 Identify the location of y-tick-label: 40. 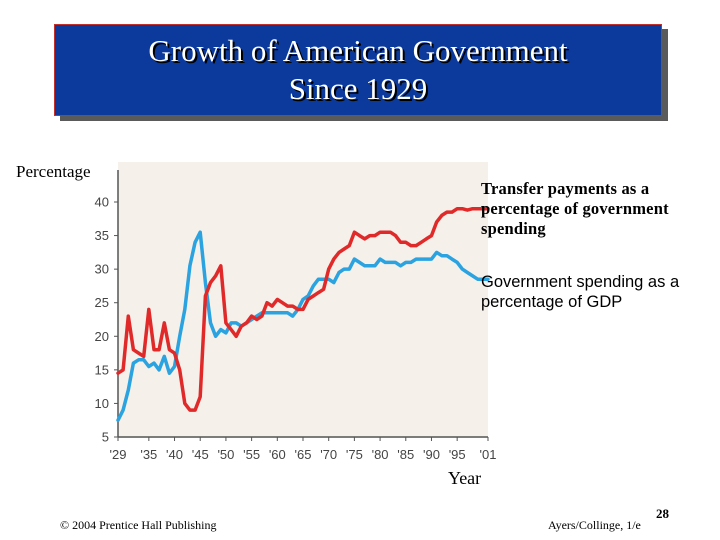
(102, 202).